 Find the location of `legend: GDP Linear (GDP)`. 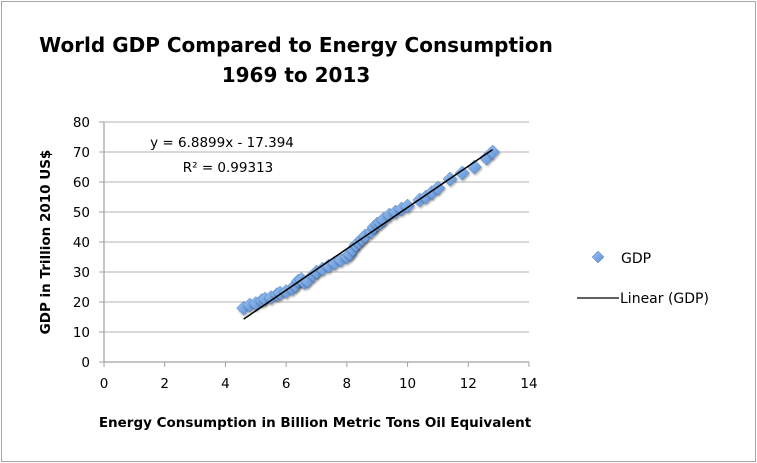

legend: GDP Linear (GDP) is located at coordinates (643, 278).